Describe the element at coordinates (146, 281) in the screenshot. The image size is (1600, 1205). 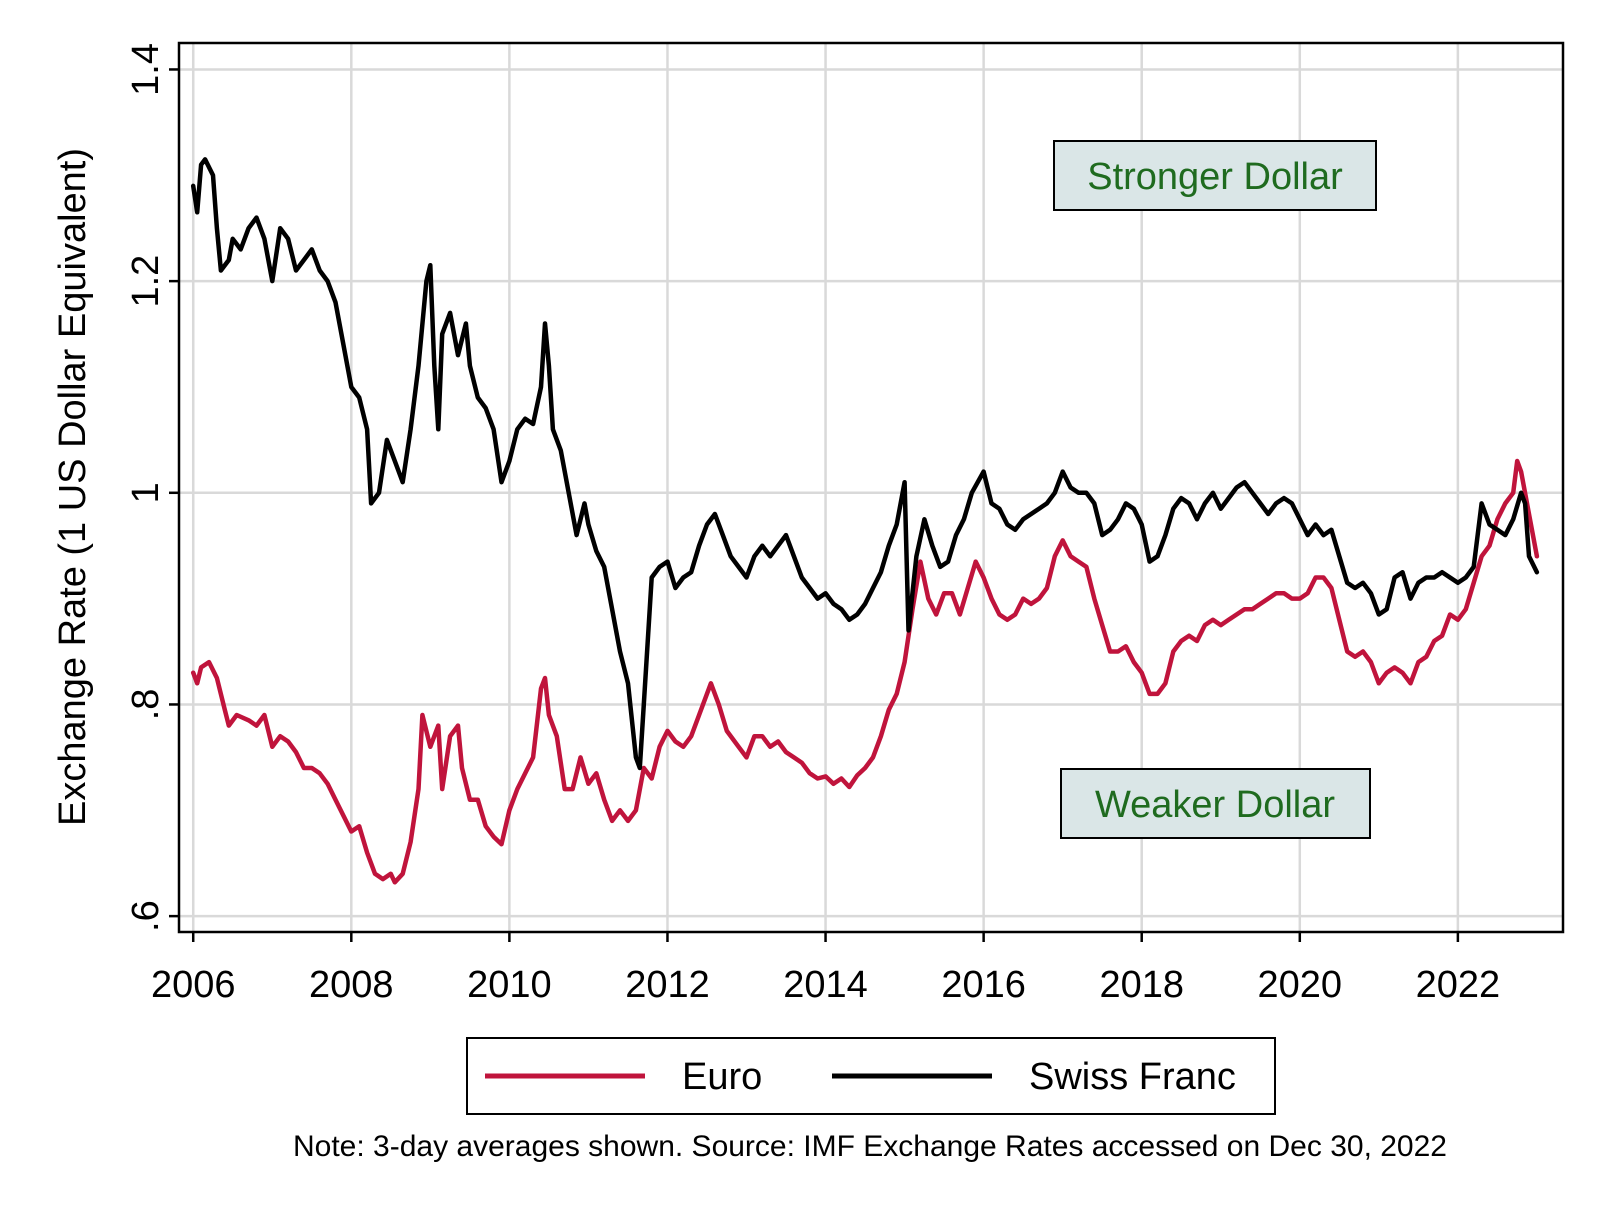
I see `y-tick-label-1p2: 1.2` at that location.